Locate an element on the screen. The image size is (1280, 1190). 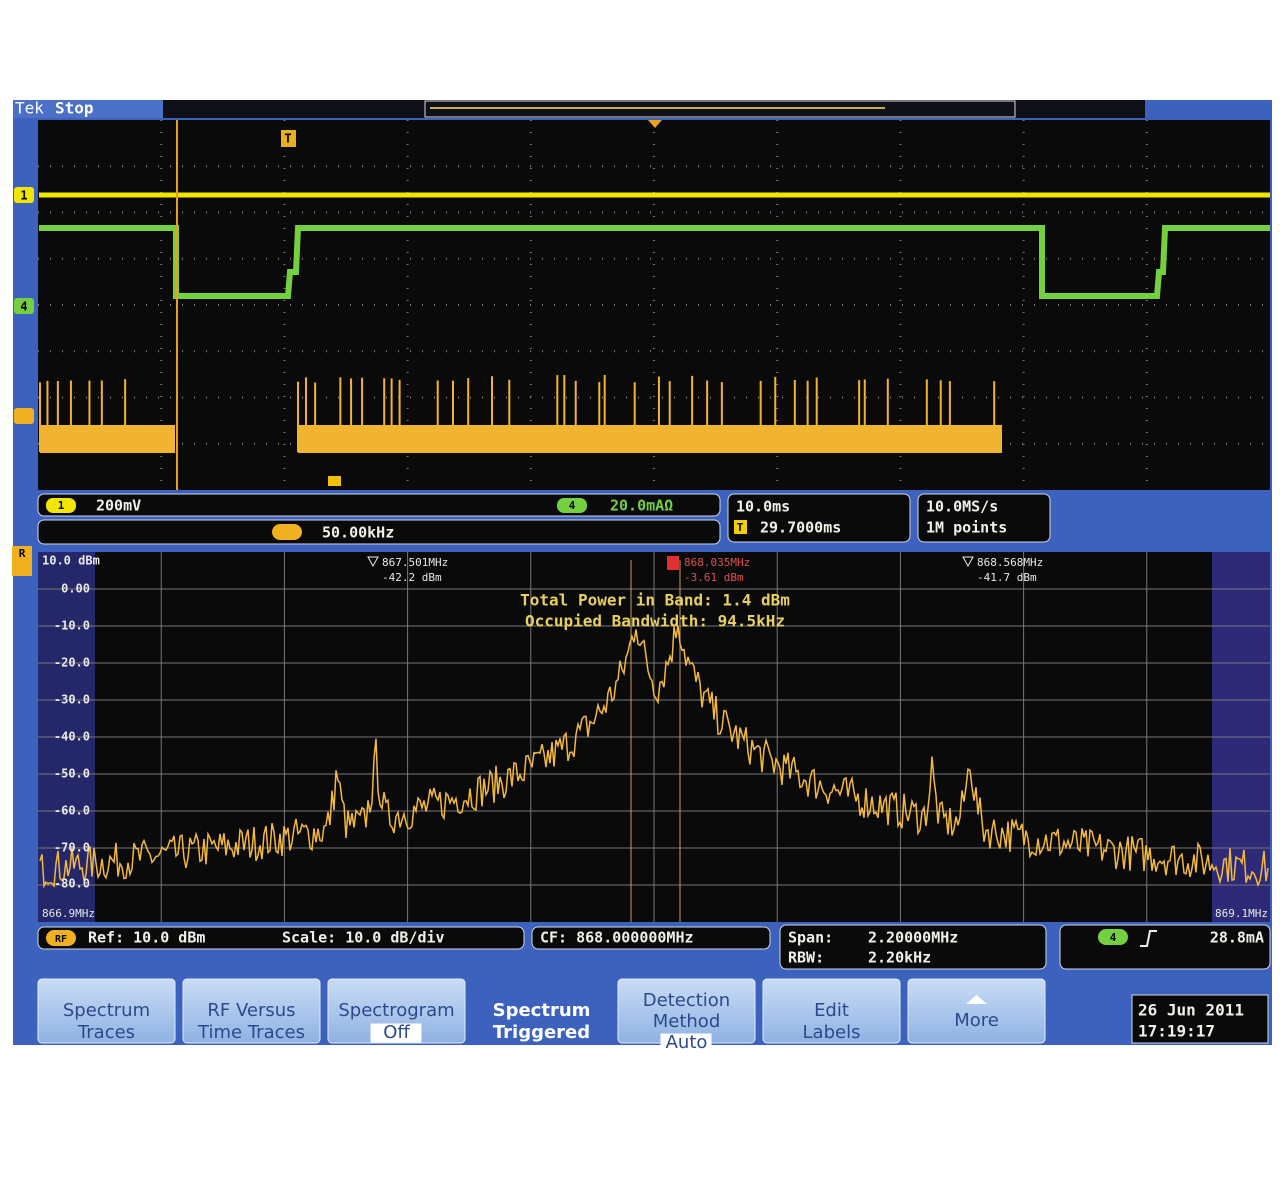
marker-icon is located at coordinates (373, 562).